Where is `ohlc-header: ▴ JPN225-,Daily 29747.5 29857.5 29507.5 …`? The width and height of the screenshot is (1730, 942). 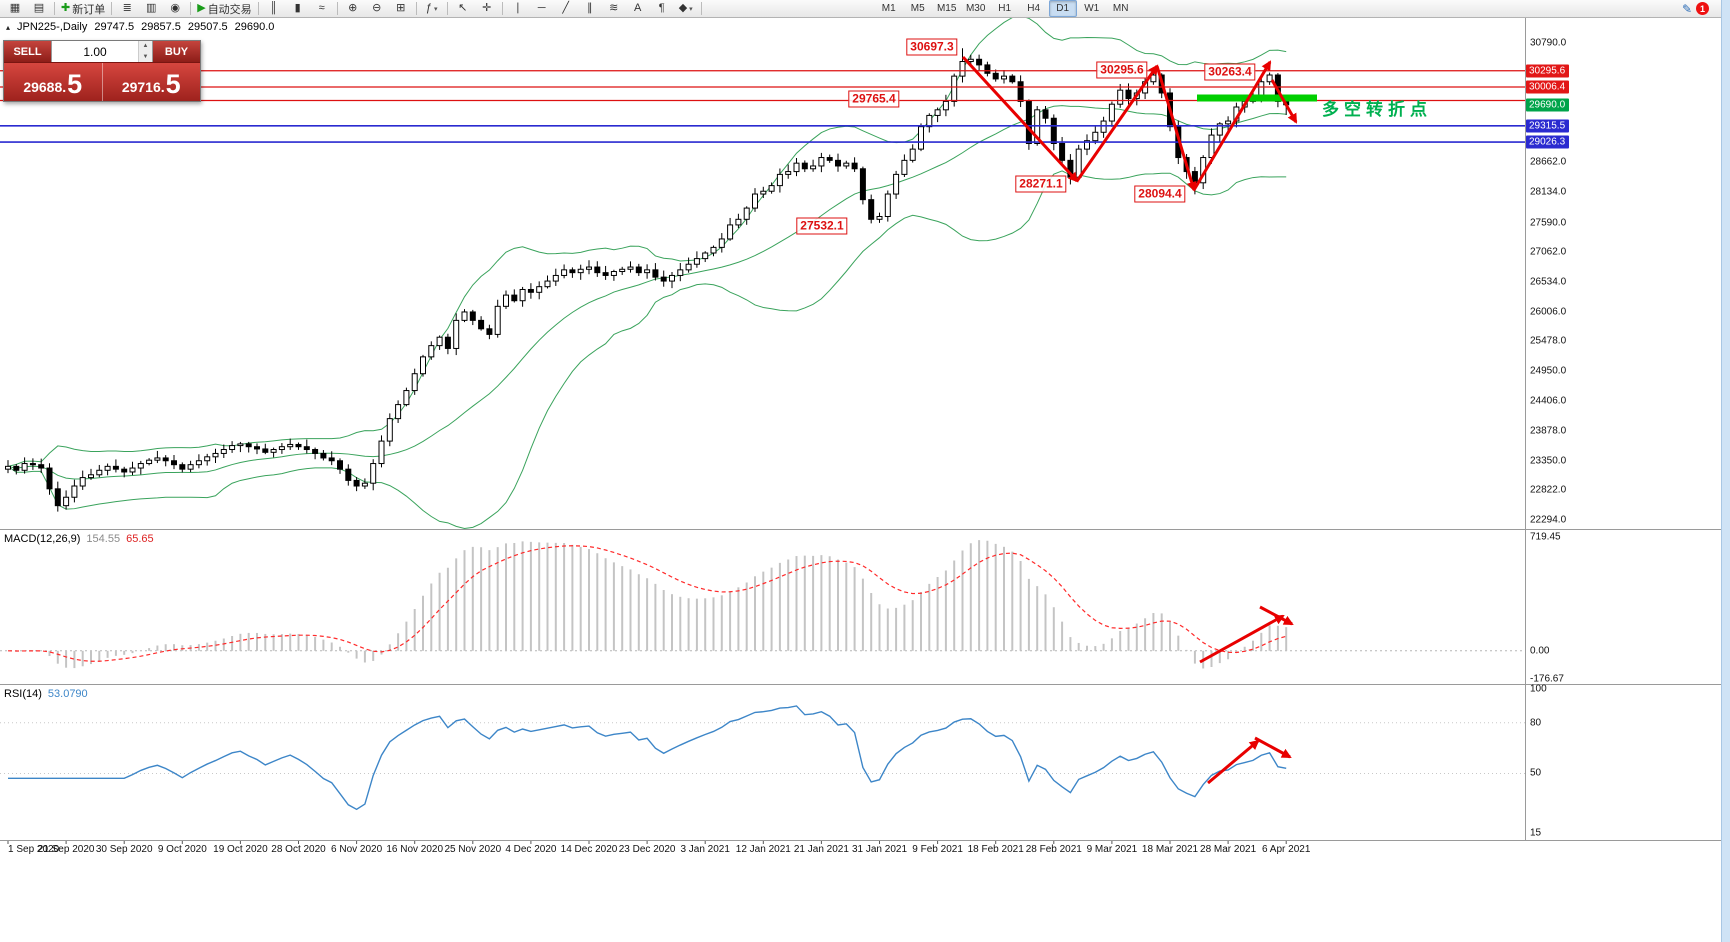 ohlc-header: ▴ JPN225-,Daily 29747.5 29857.5 29507.5 … is located at coordinates (140, 27).